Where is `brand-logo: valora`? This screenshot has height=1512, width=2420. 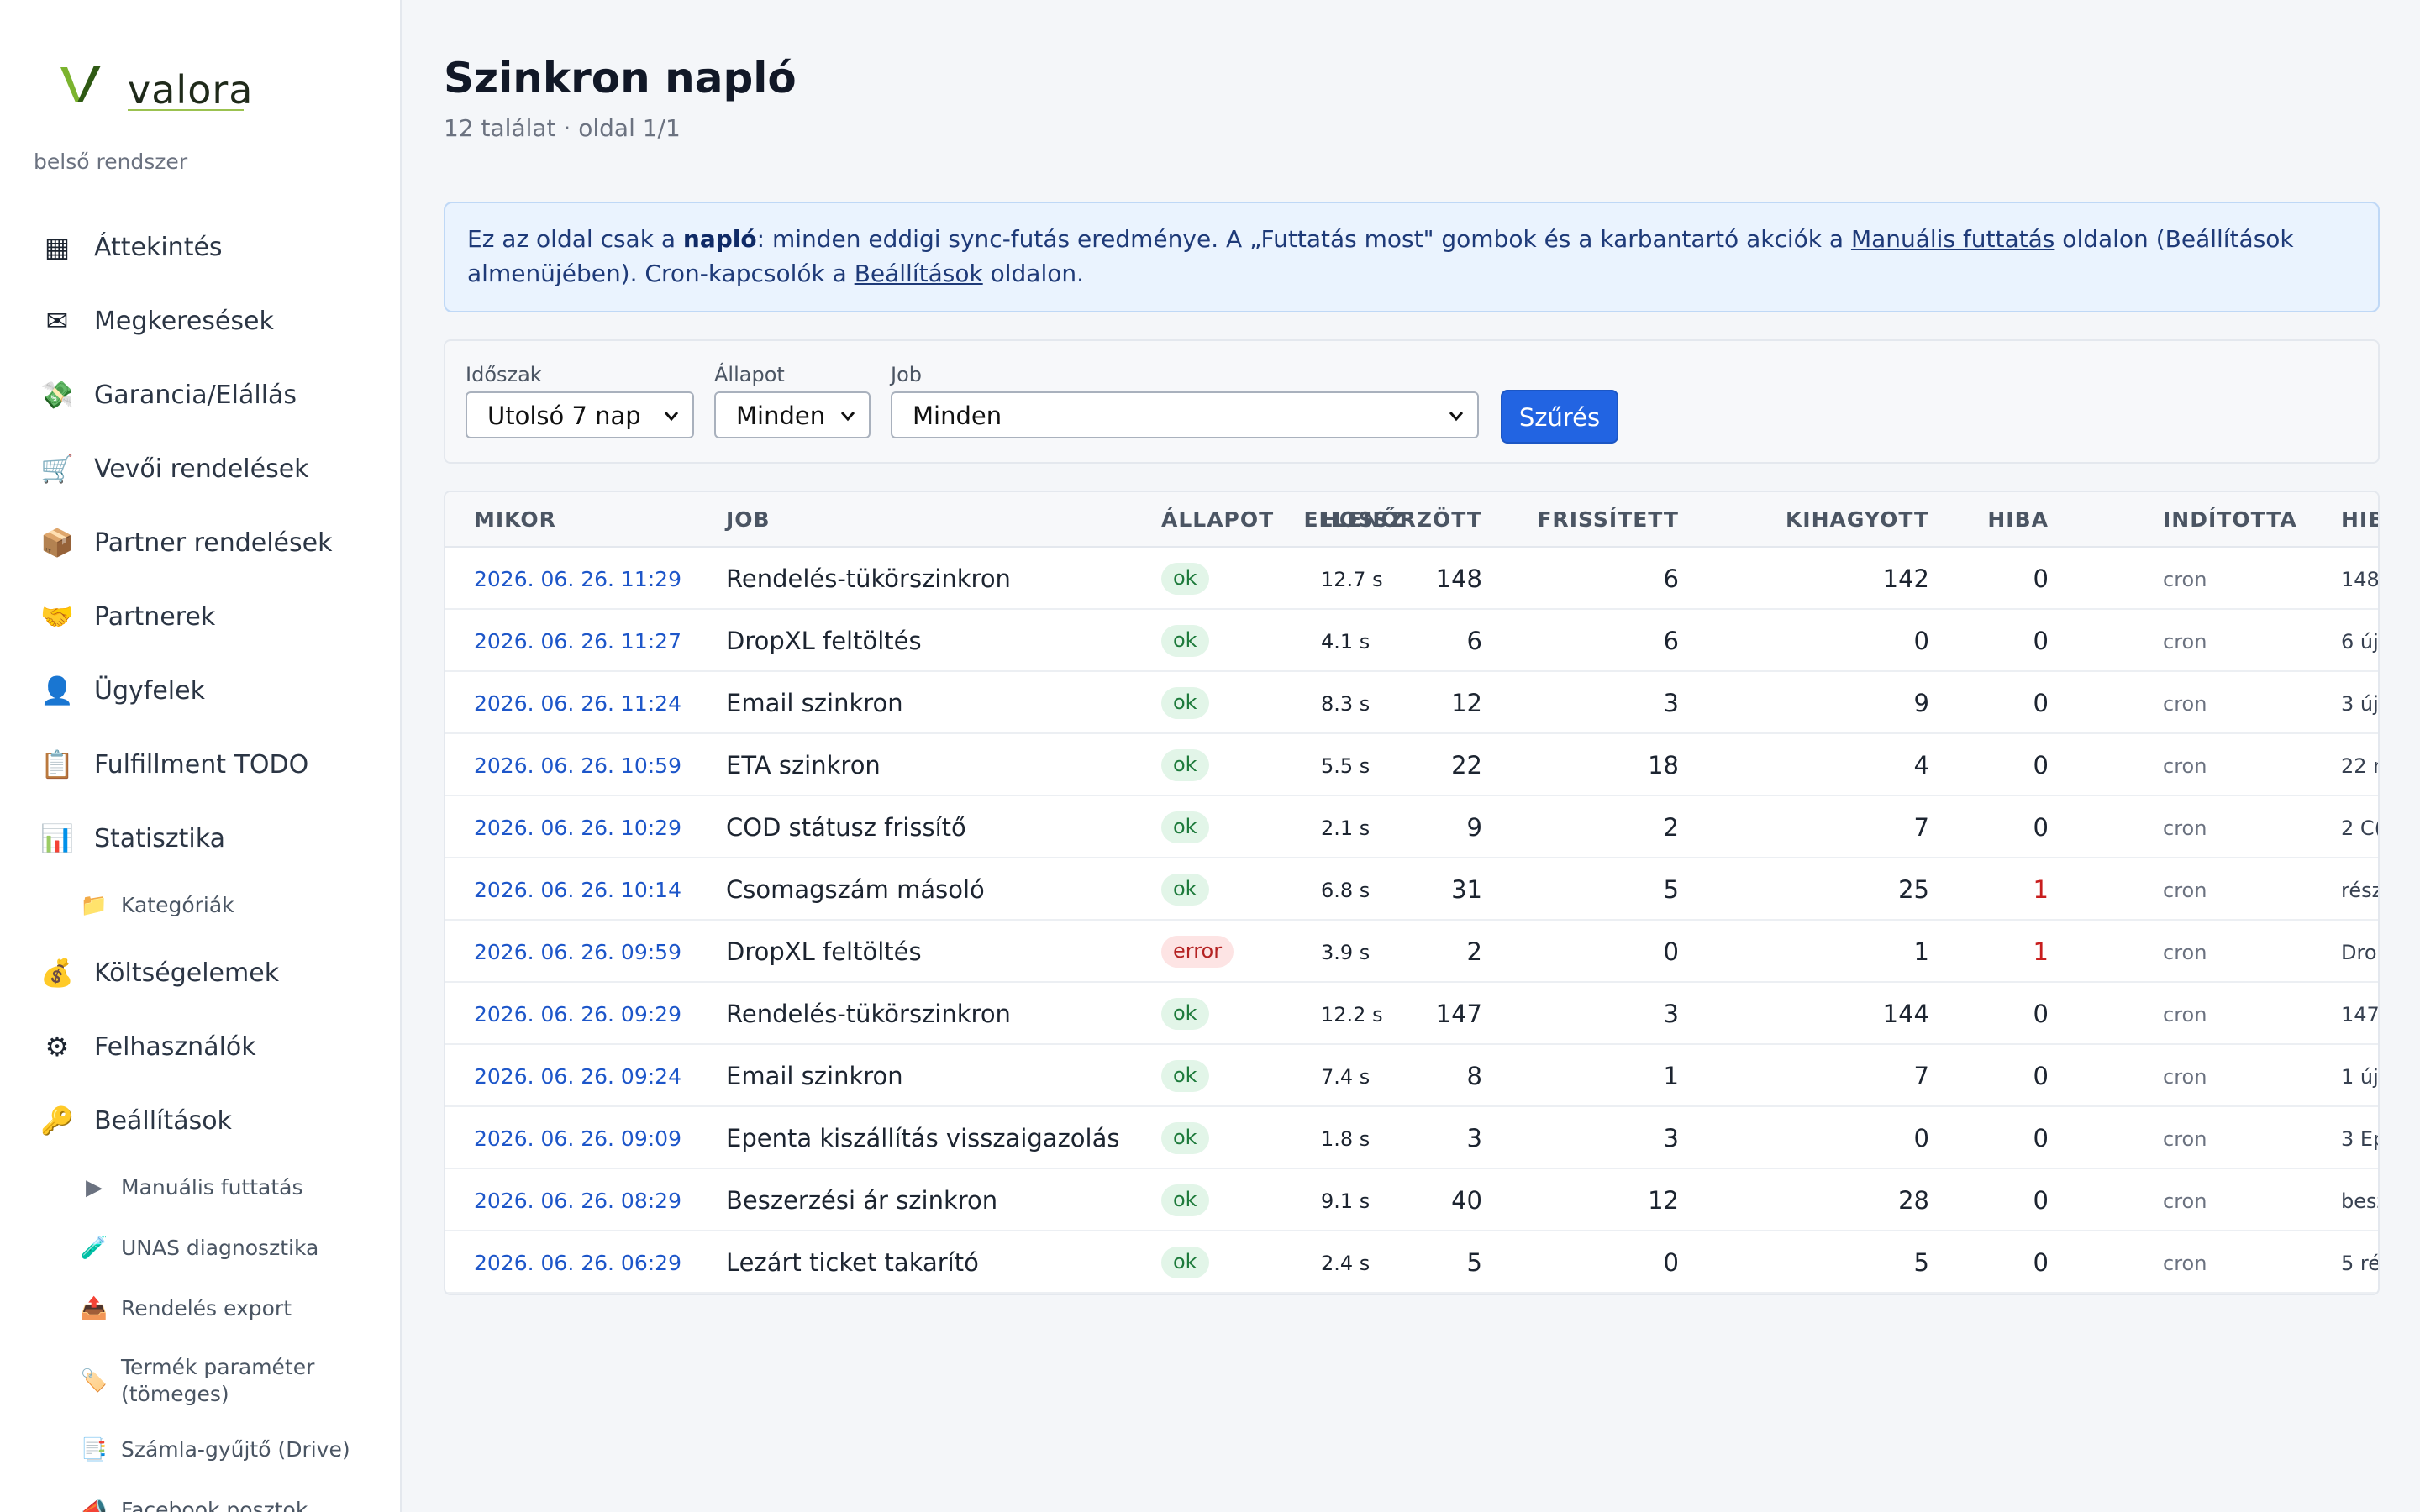 brand-logo: valora is located at coordinates (151, 86).